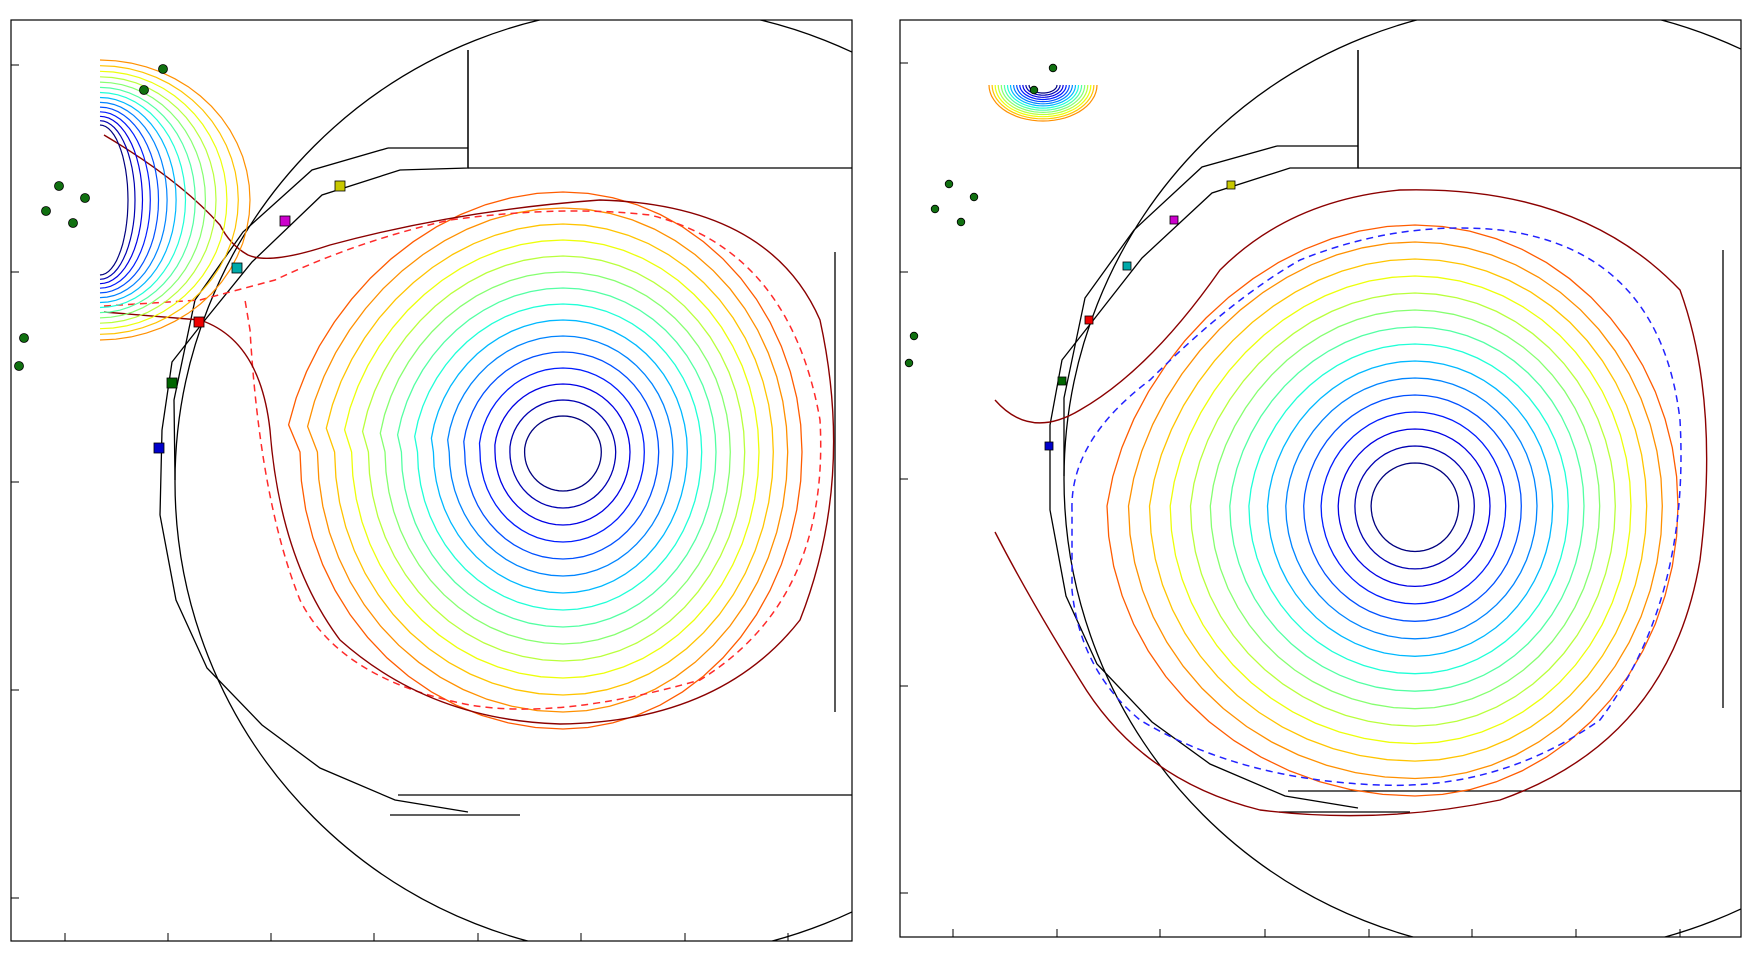 The image size is (1758, 974). I want to click on left-first-wall, so click(314, 431).